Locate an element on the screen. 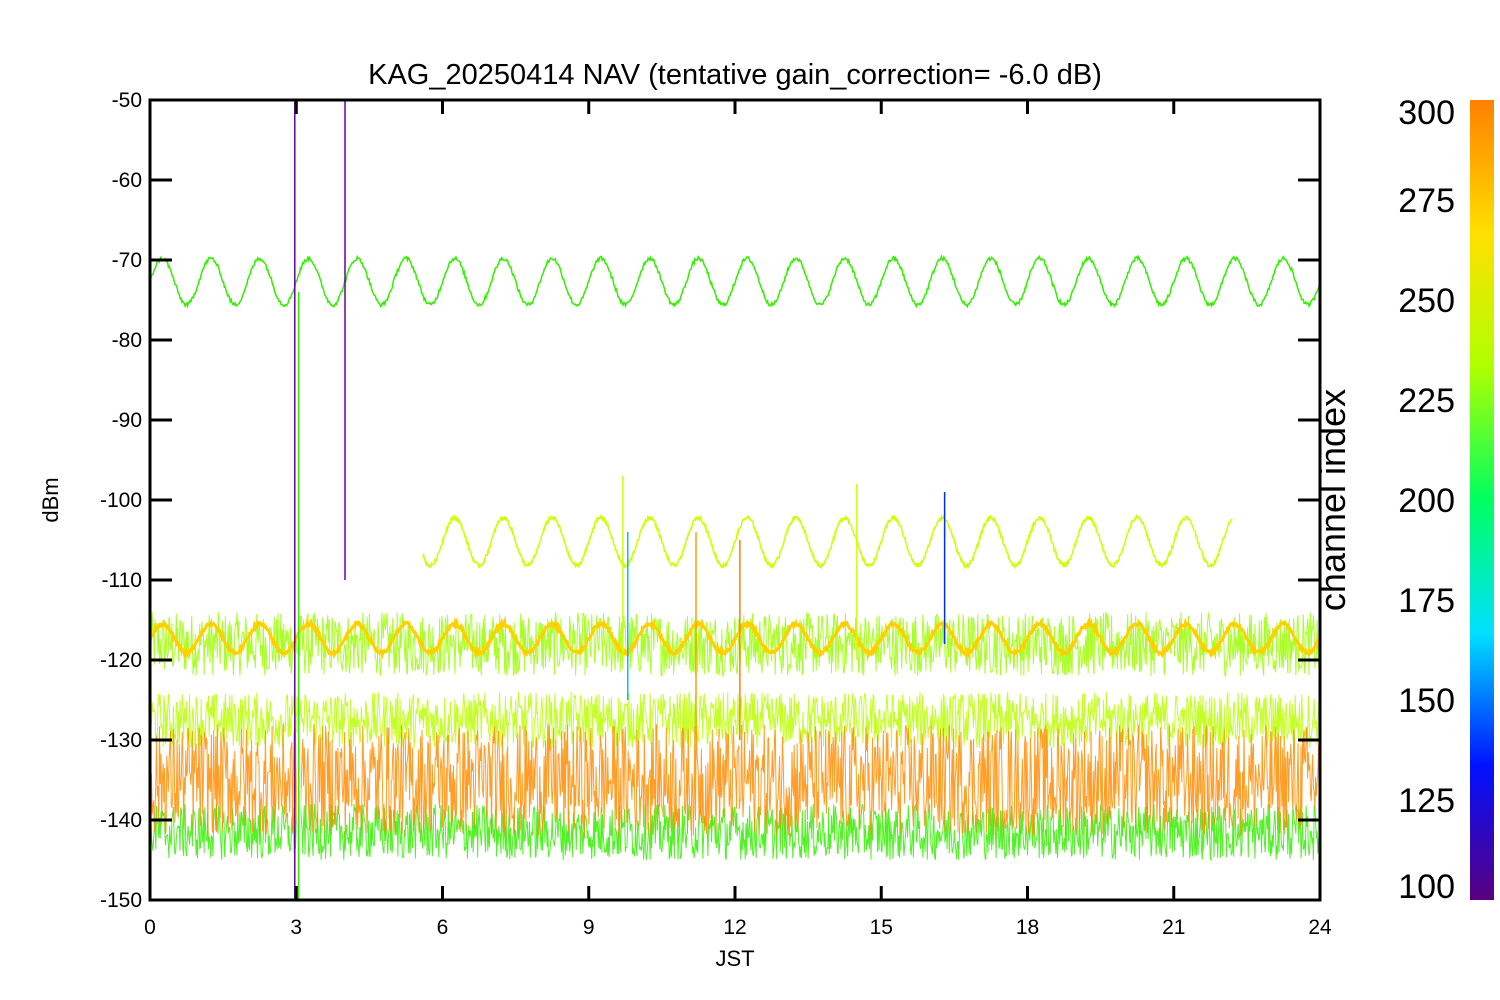 The image size is (1500, 1000). colorbar-tick-label: 175 is located at coordinates (1426, 601).